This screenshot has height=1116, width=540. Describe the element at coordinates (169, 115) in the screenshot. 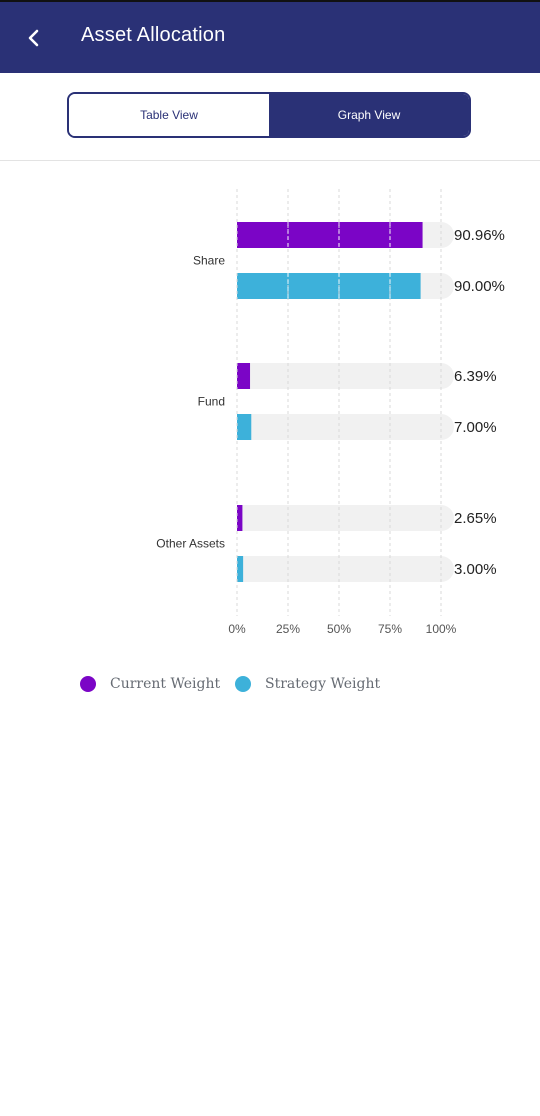

I see `tab-table-view: Table View` at that location.